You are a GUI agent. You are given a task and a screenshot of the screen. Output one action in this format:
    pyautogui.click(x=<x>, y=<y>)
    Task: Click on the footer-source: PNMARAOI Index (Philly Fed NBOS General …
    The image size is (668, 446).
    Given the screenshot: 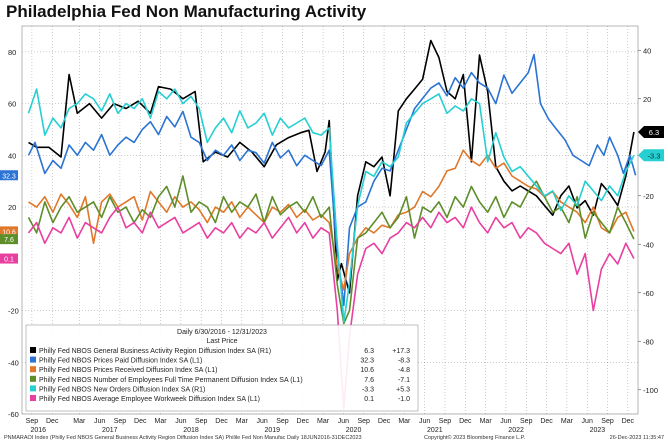 What is the action you would take?
    pyautogui.click(x=183, y=438)
    